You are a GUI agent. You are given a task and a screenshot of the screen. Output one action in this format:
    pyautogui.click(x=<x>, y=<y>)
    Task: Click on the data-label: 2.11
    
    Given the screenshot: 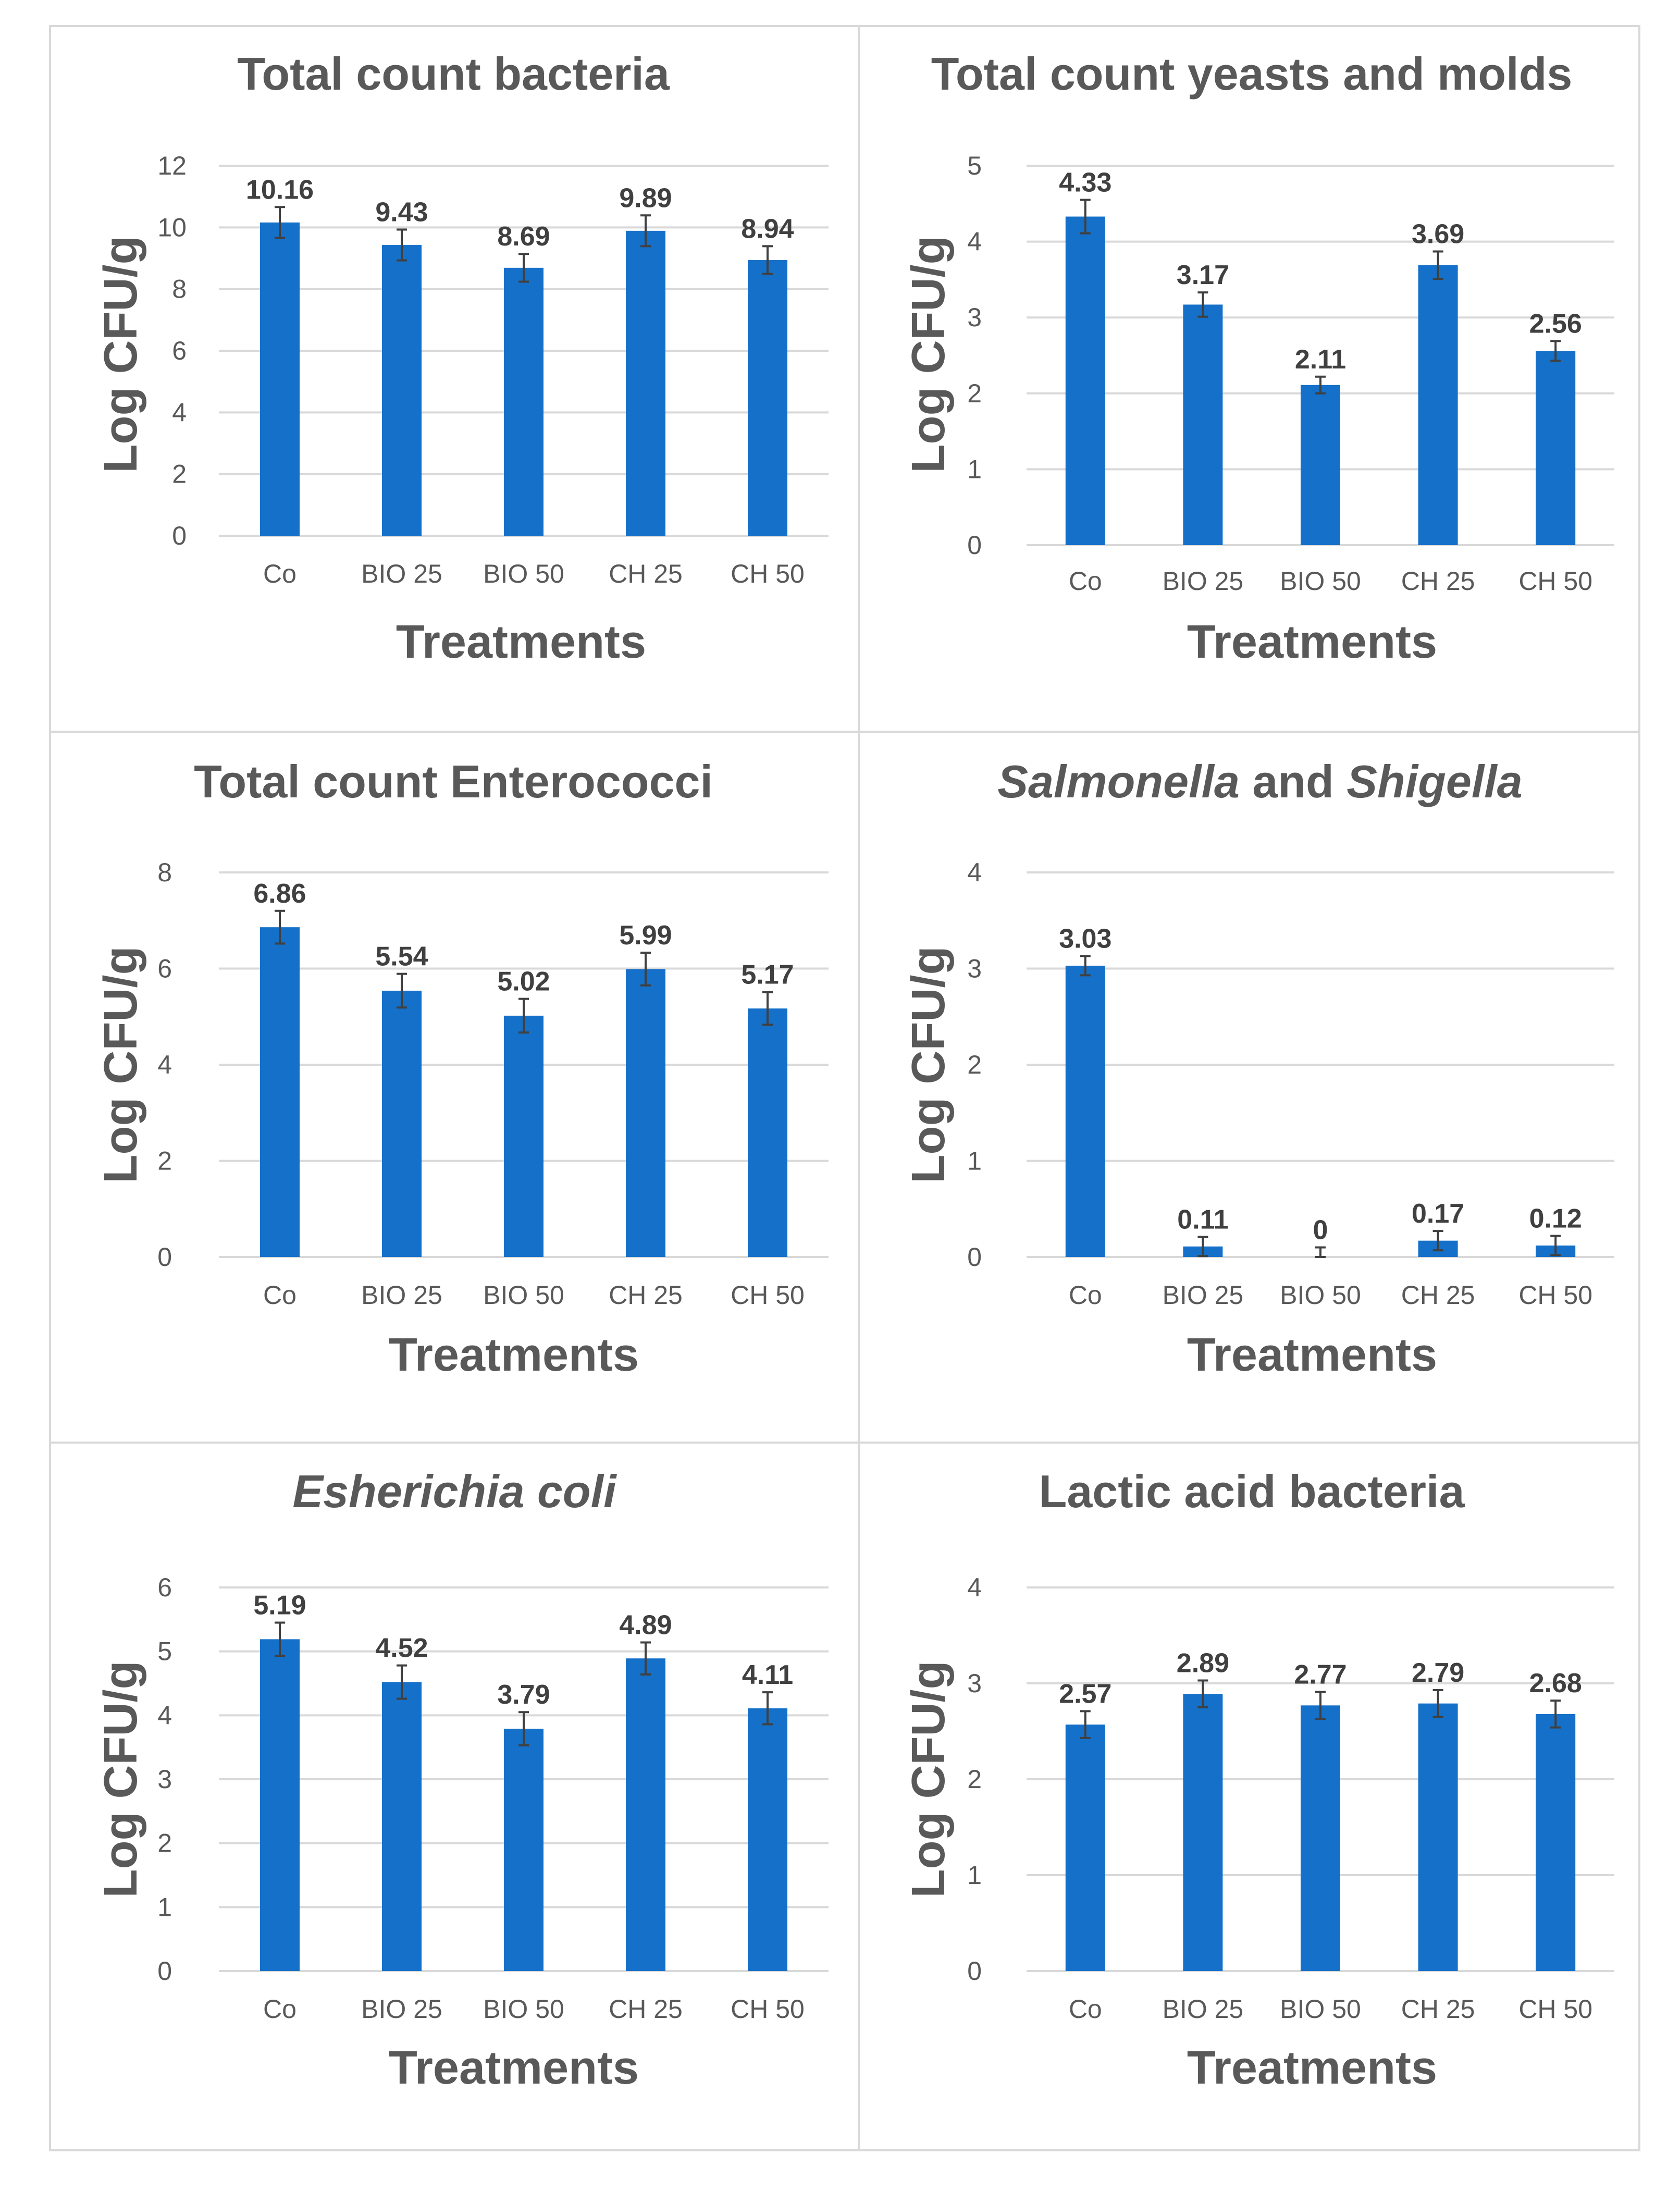 What is the action you would take?
    pyautogui.click(x=1320, y=360)
    